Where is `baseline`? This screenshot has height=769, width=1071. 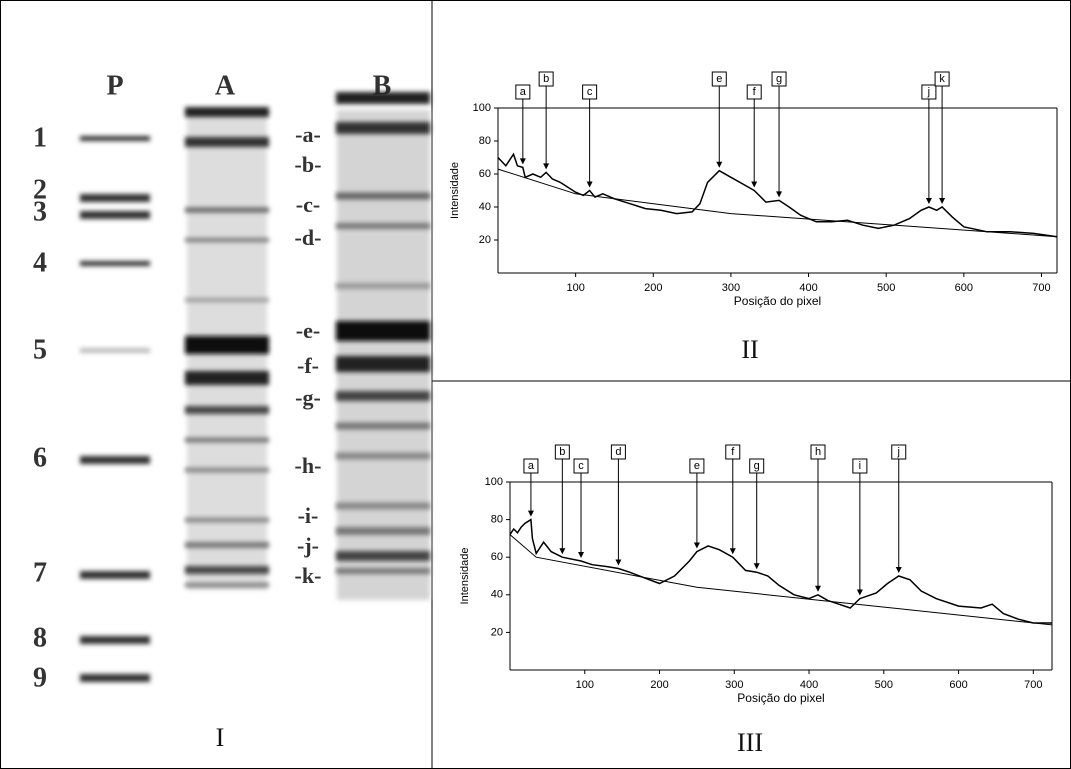
baseline is located at coordinates (777, 203).